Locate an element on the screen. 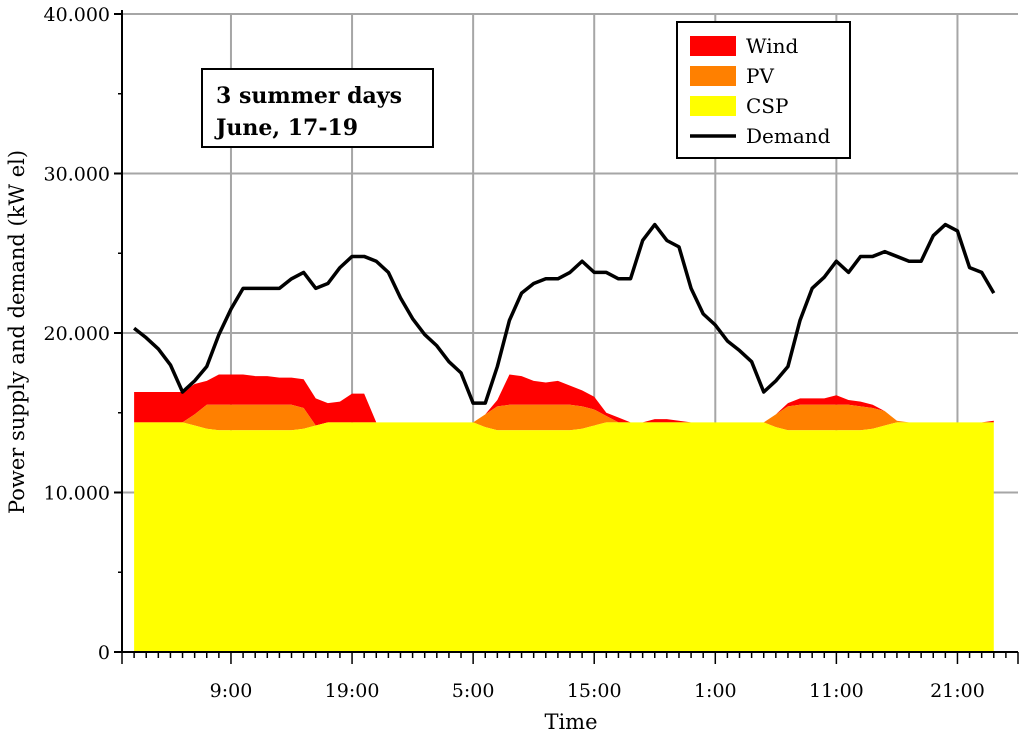  x-tick-label-5: 11:00 is located at coordinates (836, 691).